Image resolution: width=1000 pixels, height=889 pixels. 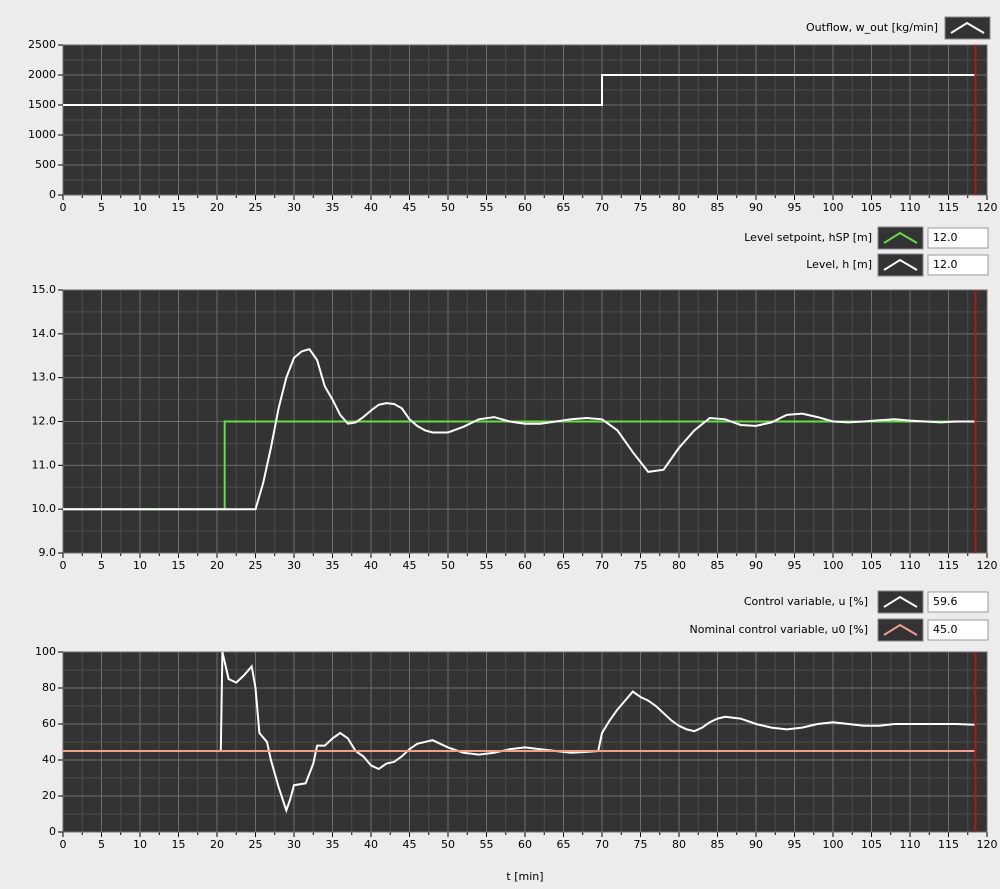 What do you see at coordinates (49, 687) in the screenshot?
I see `y-tick-label: 80` at bounding box center [49, 687].